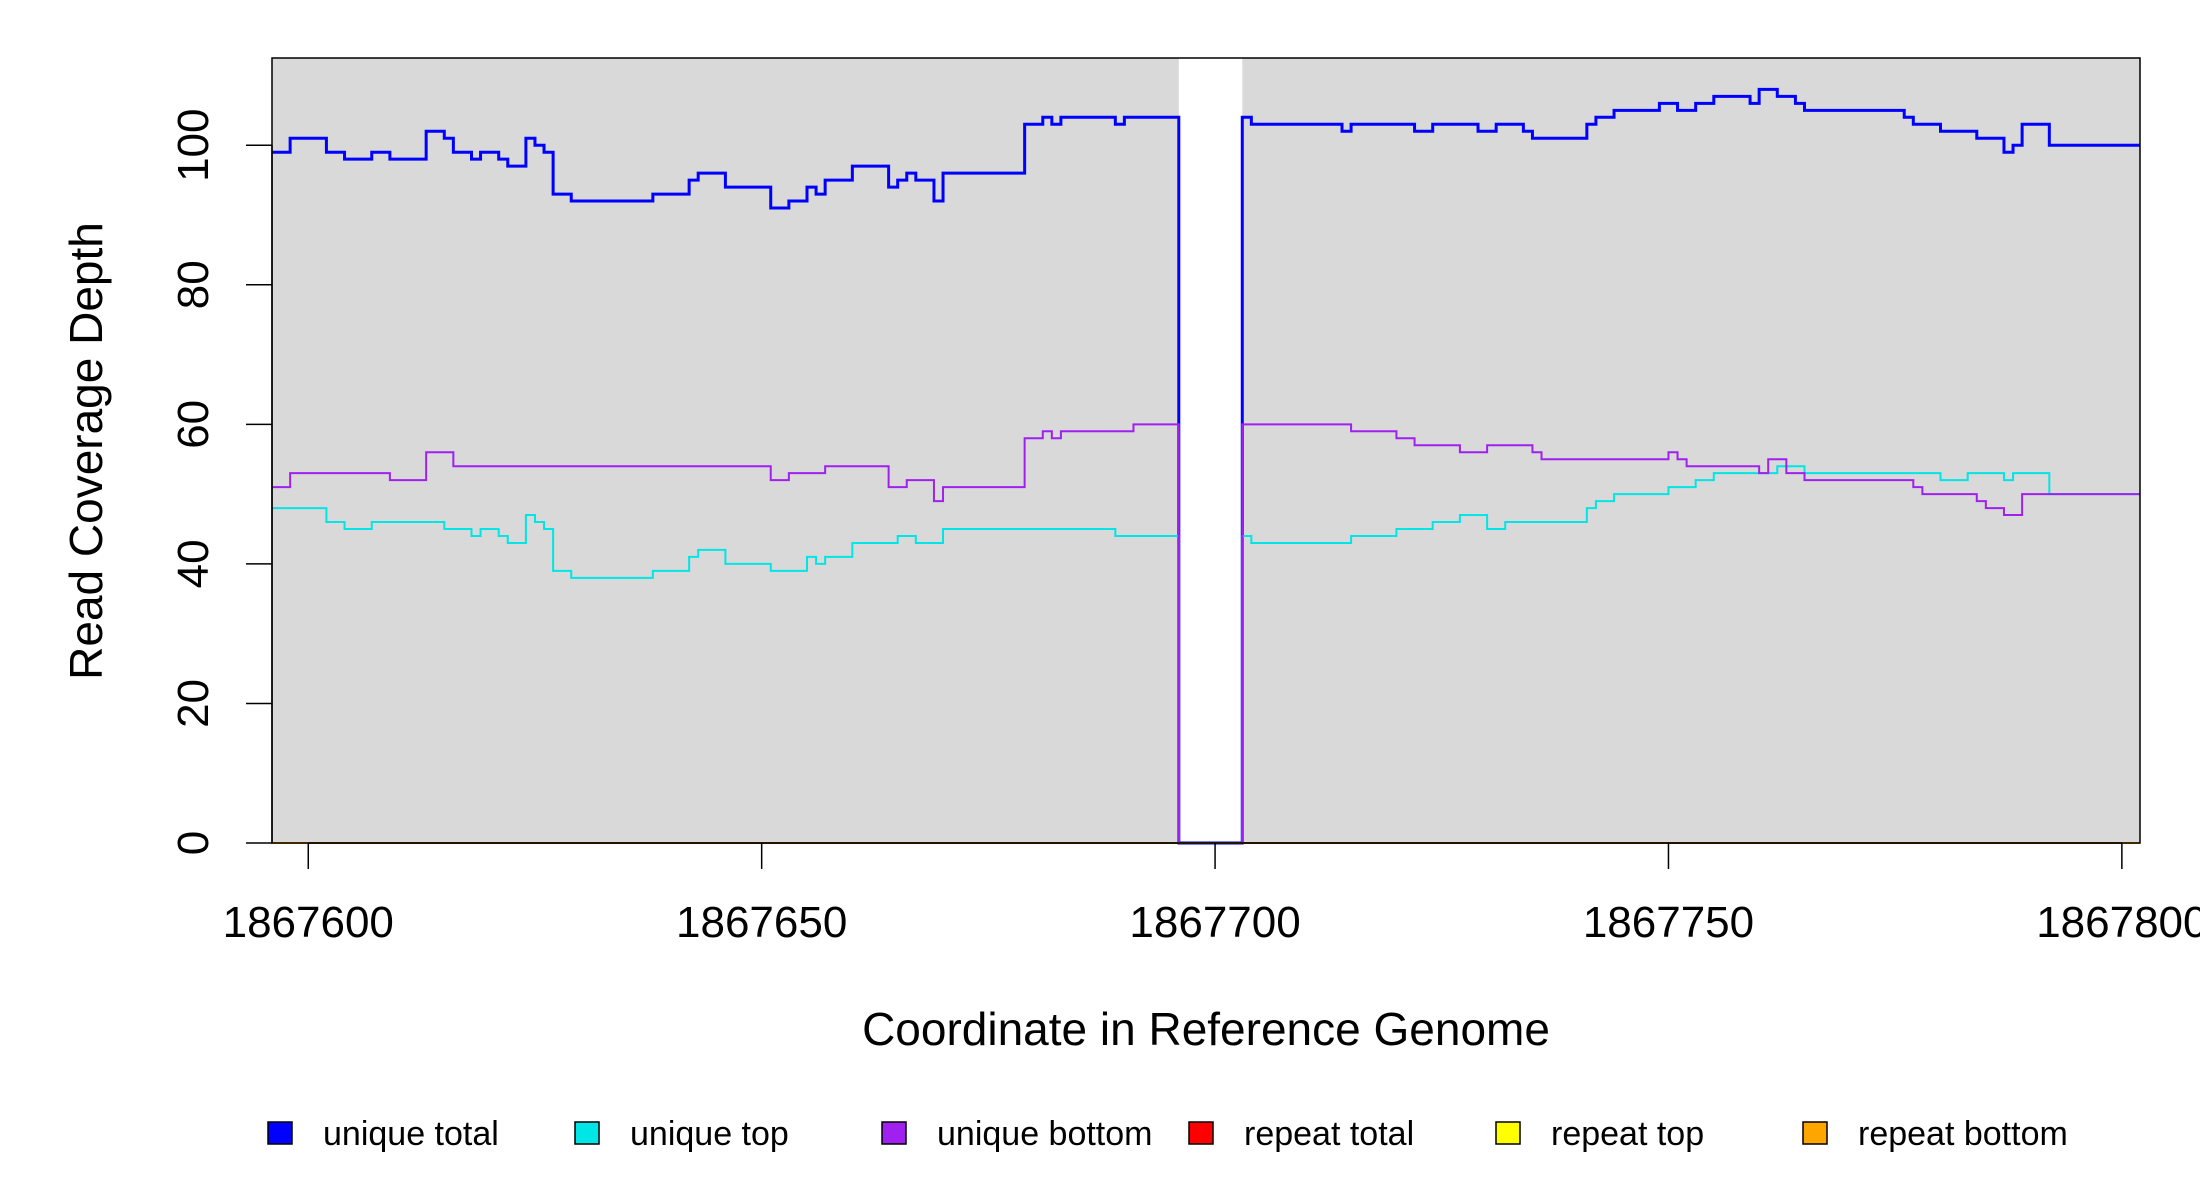 This screenshot has width=2200, height=1200. I want to click on legend-item-repeat-total: repeat total, so click(1301, 1134).